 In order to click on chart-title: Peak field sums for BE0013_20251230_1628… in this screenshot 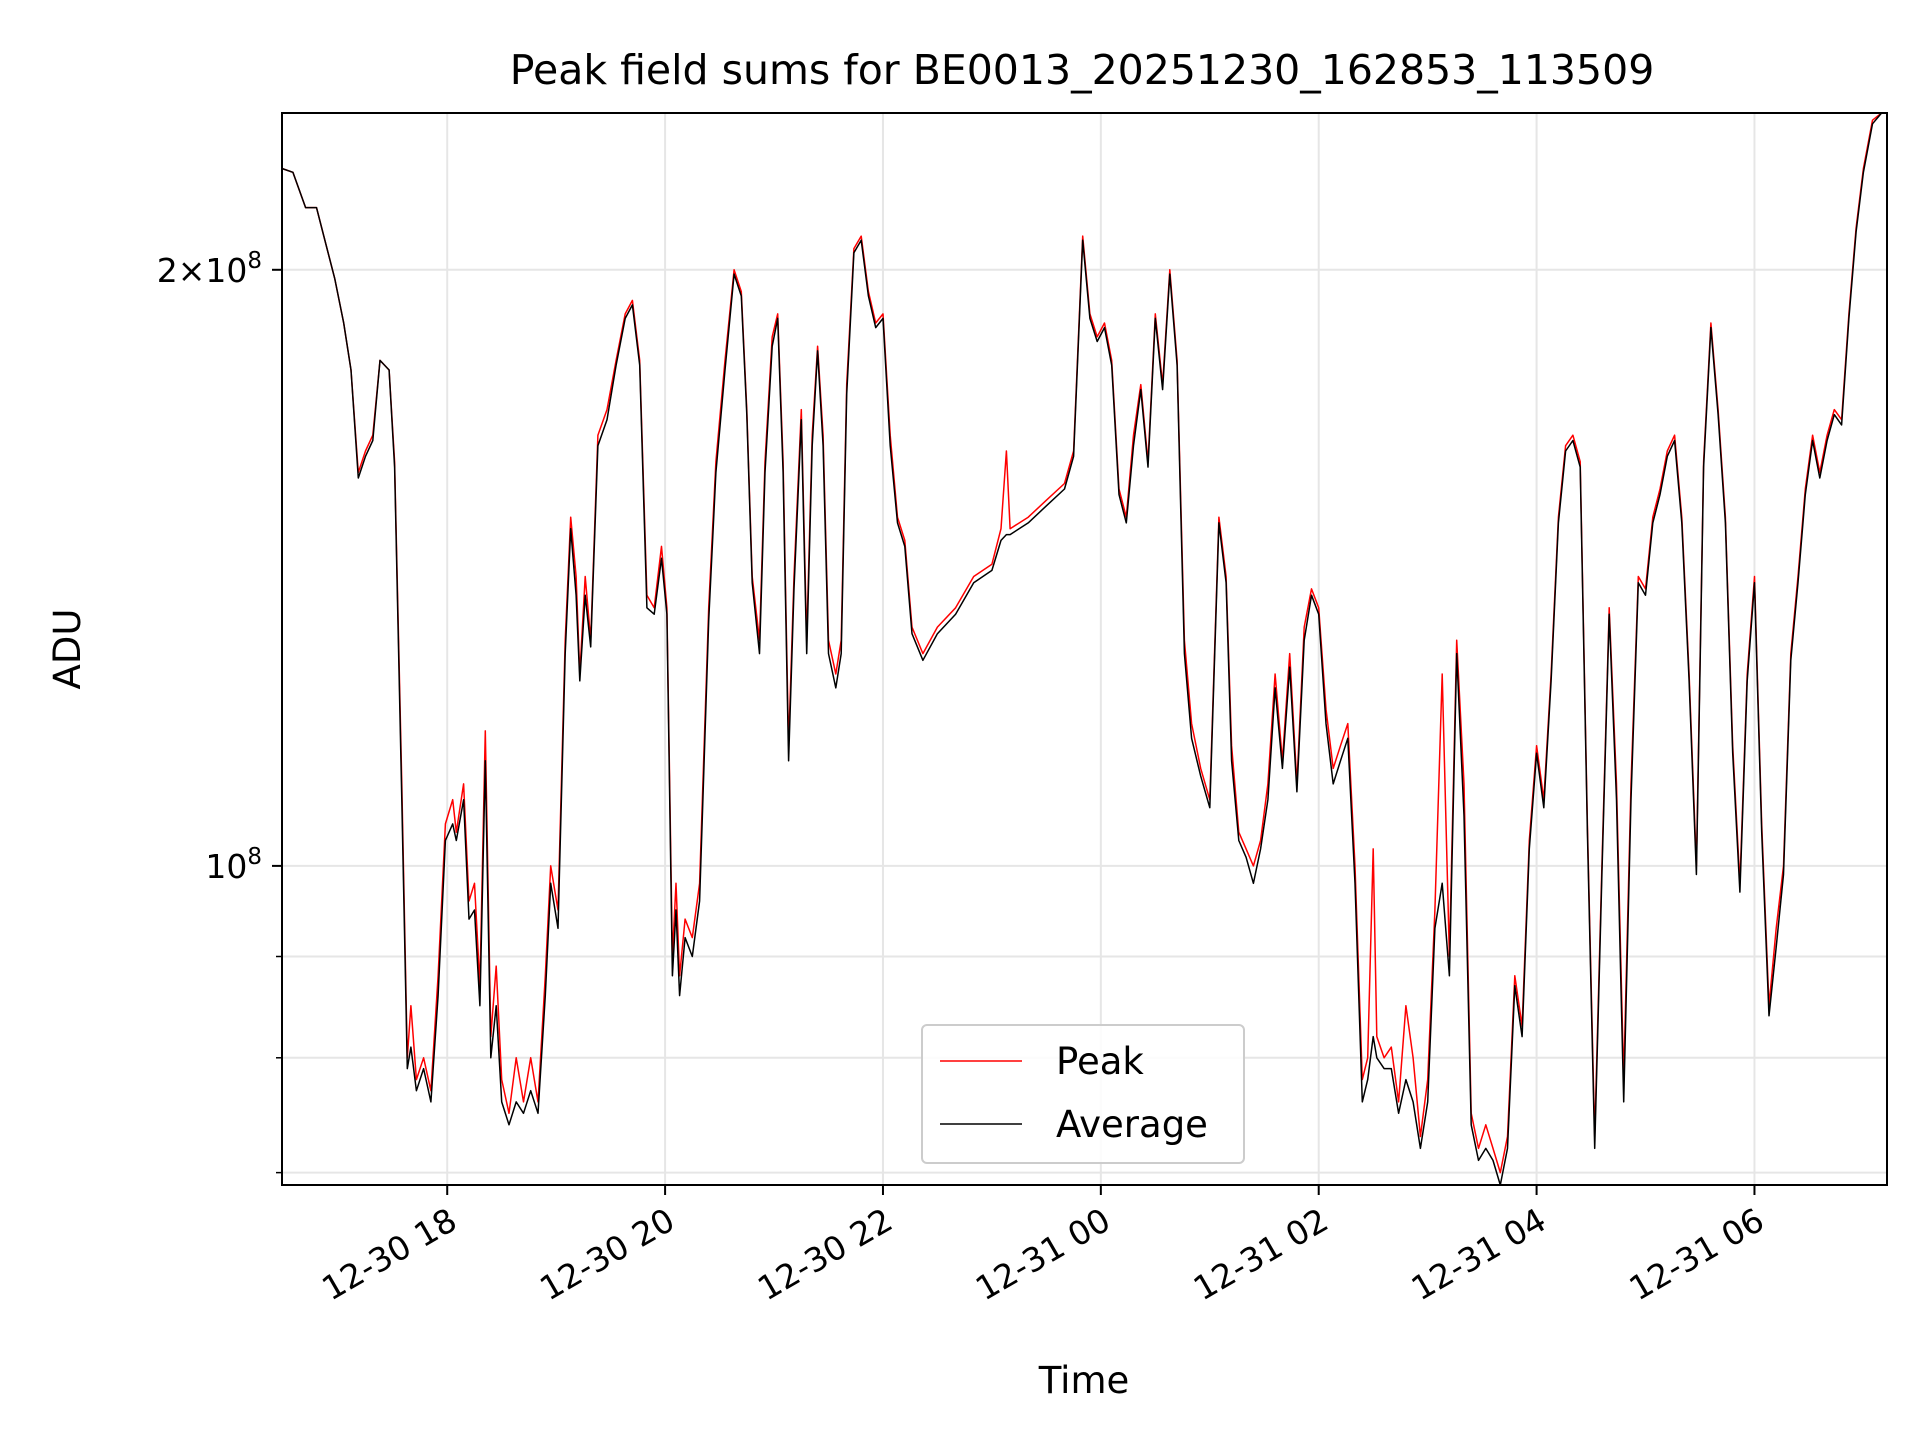, I will do `click(1082, 70)`.